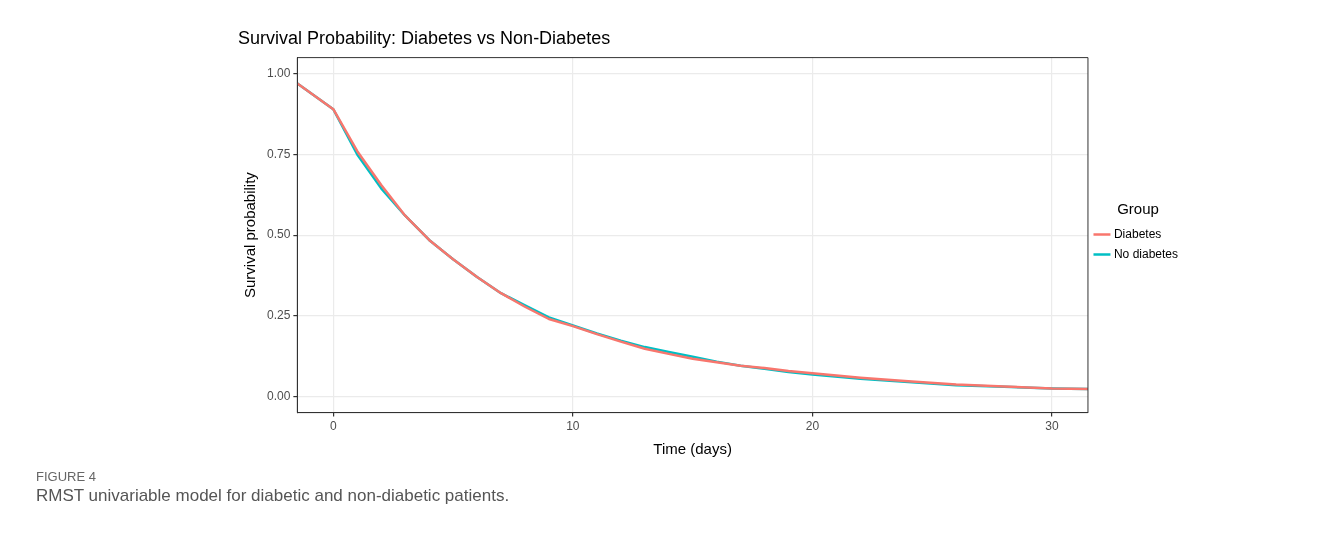 This screenshot has width=1328, height=537. Describe the element at coordinates (279, 395) in the screenshot. I see `y-tick-label: 0.00` at that location.